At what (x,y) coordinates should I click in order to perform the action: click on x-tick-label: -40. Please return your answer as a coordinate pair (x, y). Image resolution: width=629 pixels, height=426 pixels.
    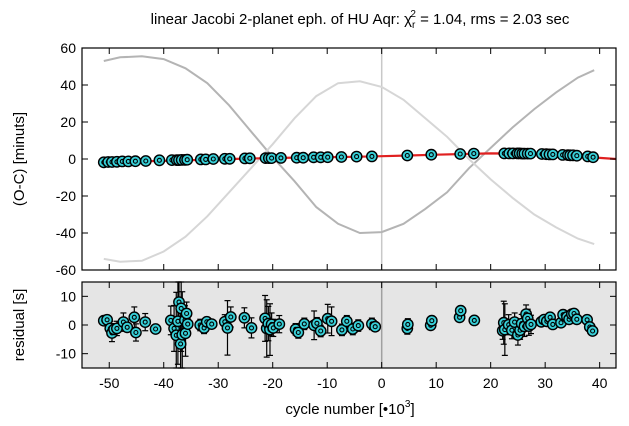
    Looking at the image, I should click on (164, 383).